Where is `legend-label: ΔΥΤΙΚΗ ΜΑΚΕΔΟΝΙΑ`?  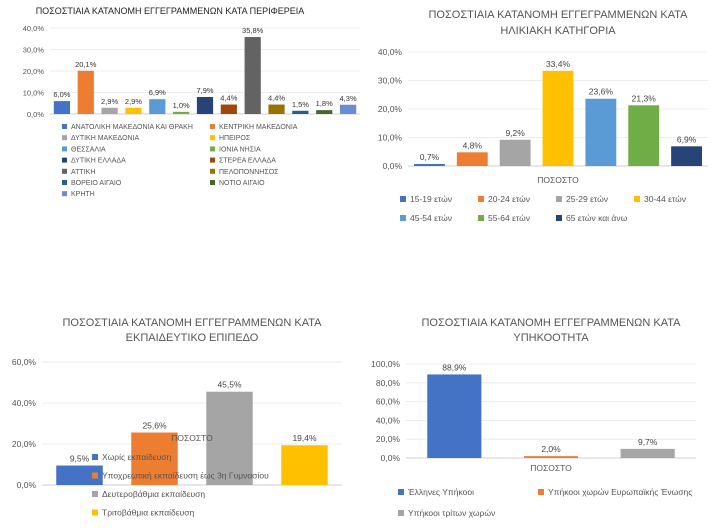
legend-label: ΔΥΤΙΚΗ ΜΑΚΕΔΟΝΙΑ is located at coordinates (105, 138).